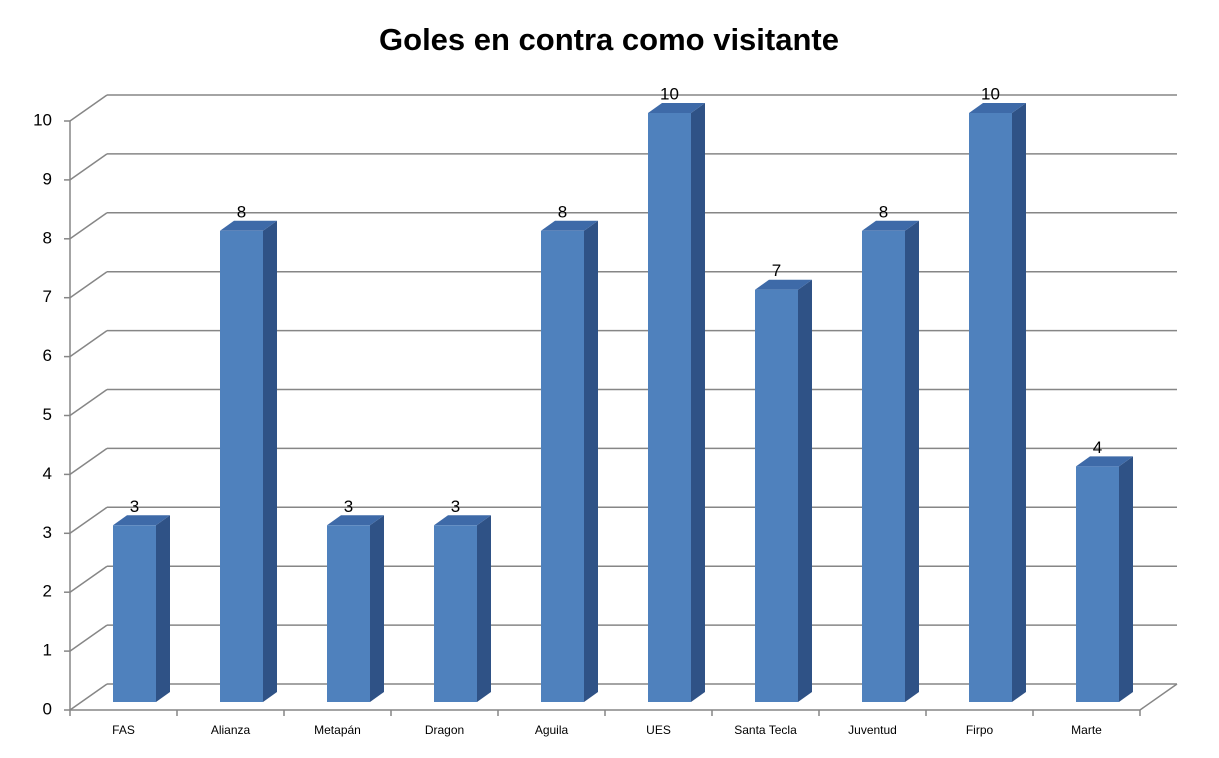  I want to click on x-tick-label: Dragon, so click(444, 730).